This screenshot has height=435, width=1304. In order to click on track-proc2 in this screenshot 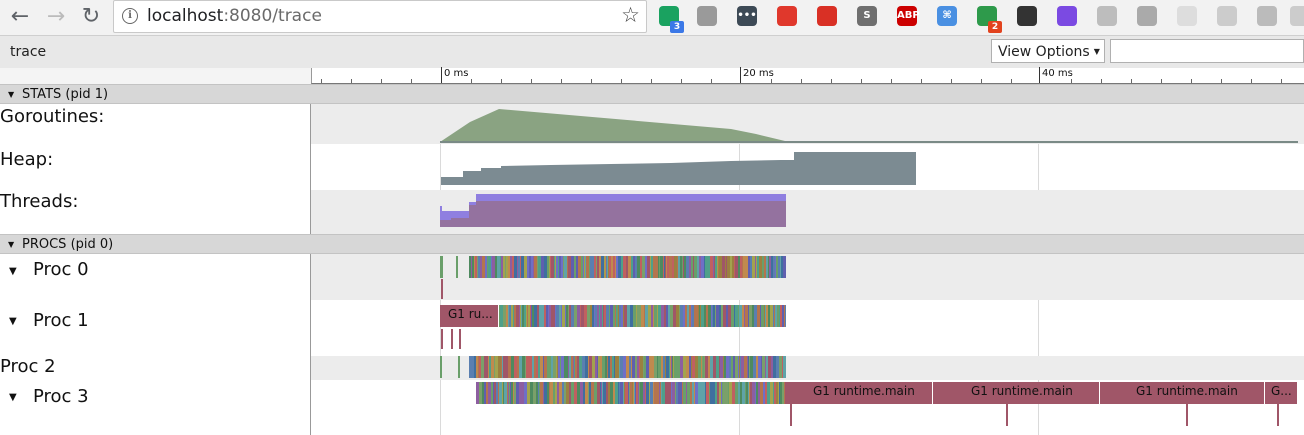, I will do `click(807, 368)`.